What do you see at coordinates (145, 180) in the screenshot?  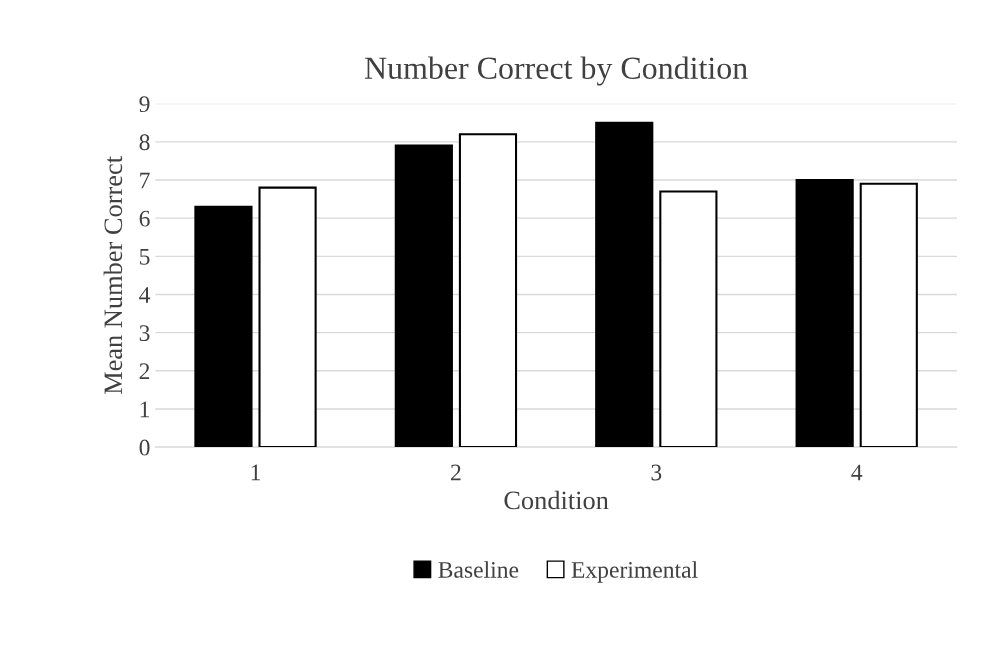 I see `y-tick-label: 7` at bounding box center [145, 180].